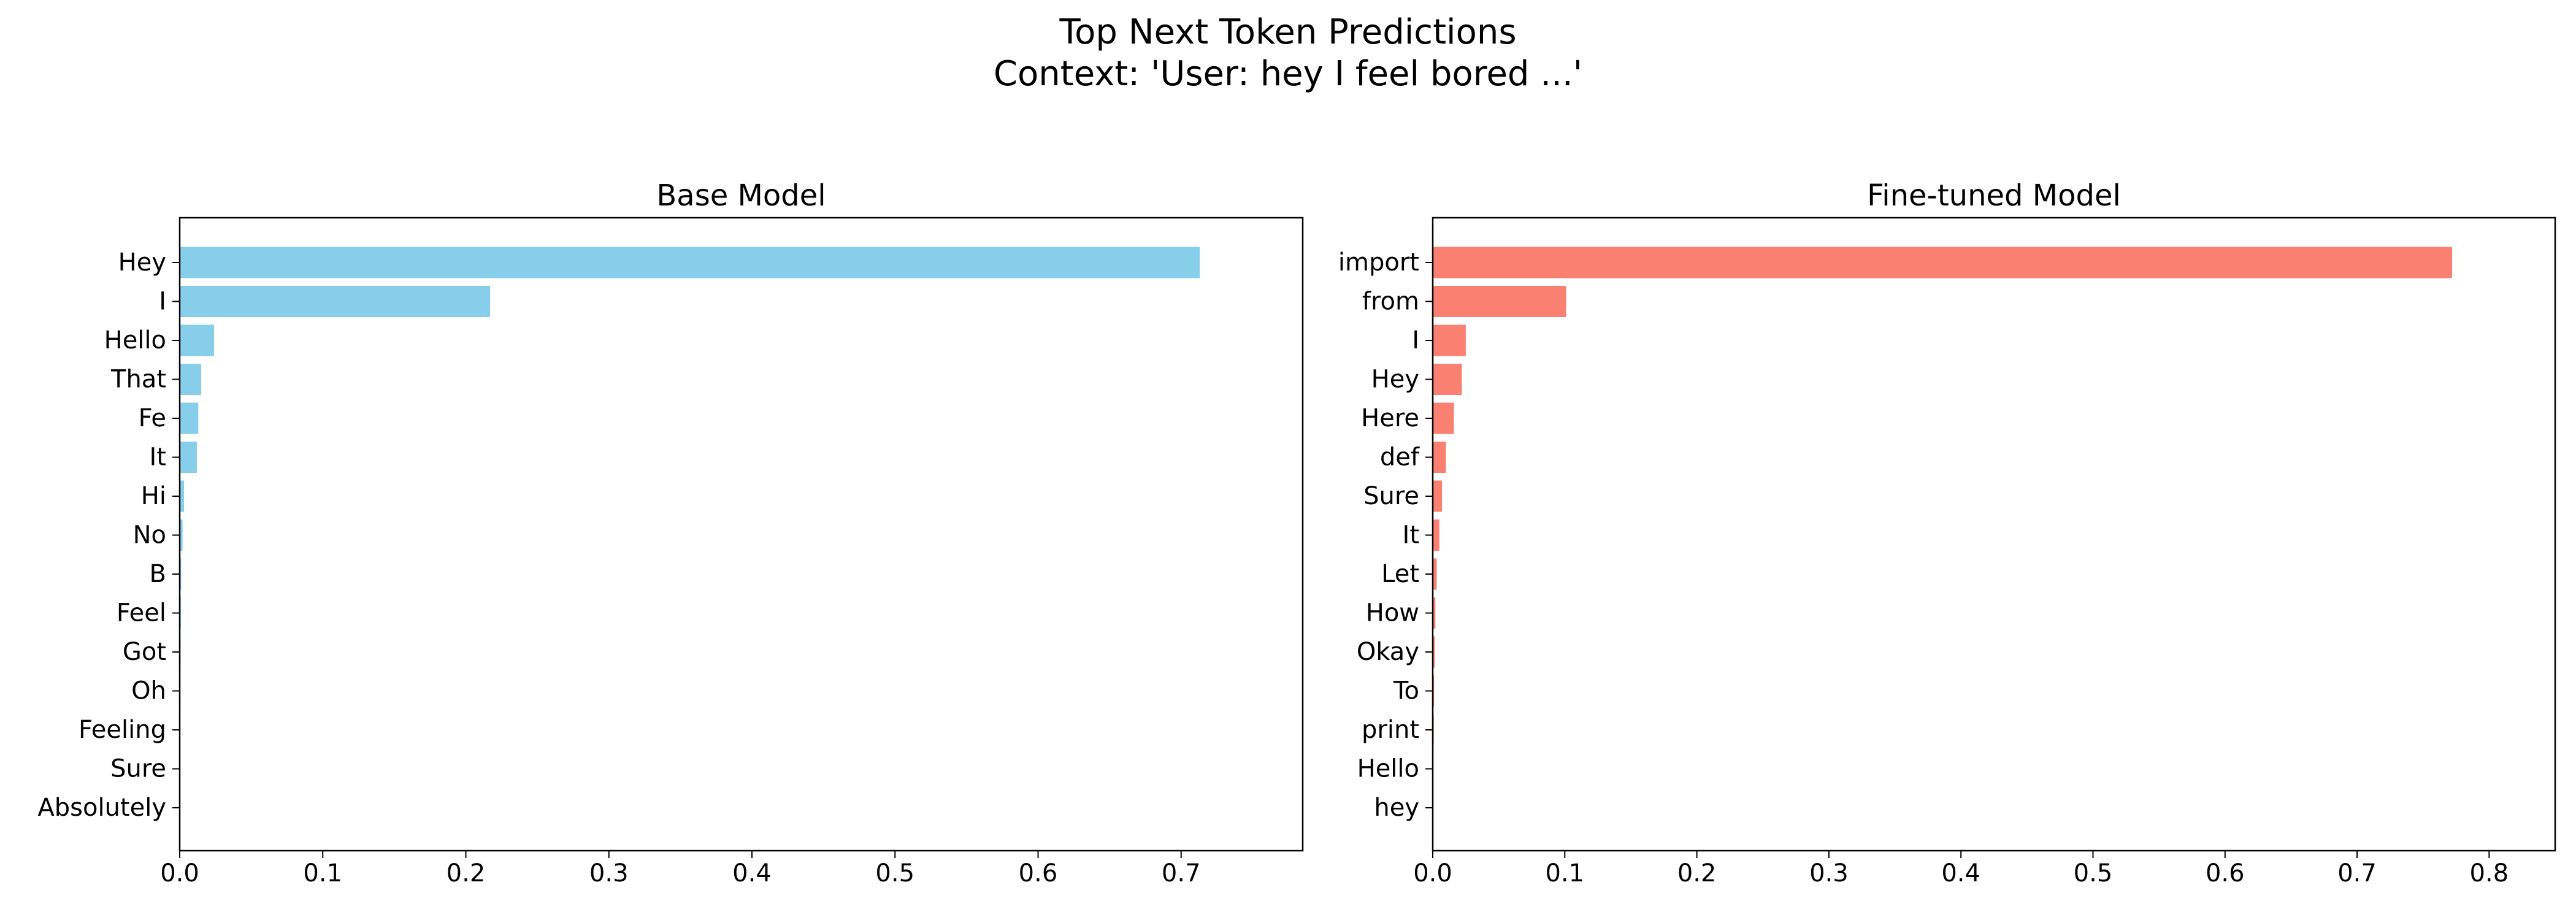  Describe the element at coordinates (197, 340) in the screenshot. I see `bar-hello` at that location.